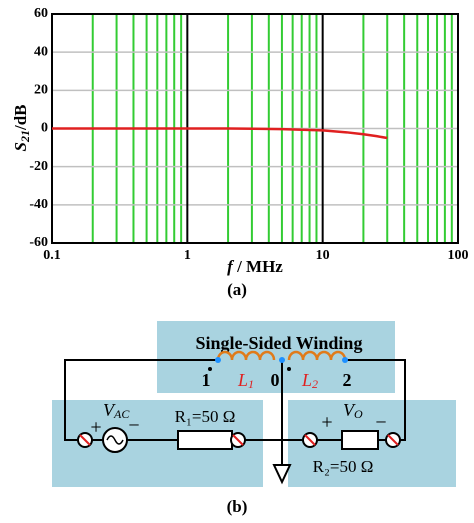 Image resolution: width=474 pixels, height=523 pixels. What do you see at coordinates (205, 416) in the screenshot?
I see `resistor-label: R₁=50 Ω` at bounding box center [205, 416].